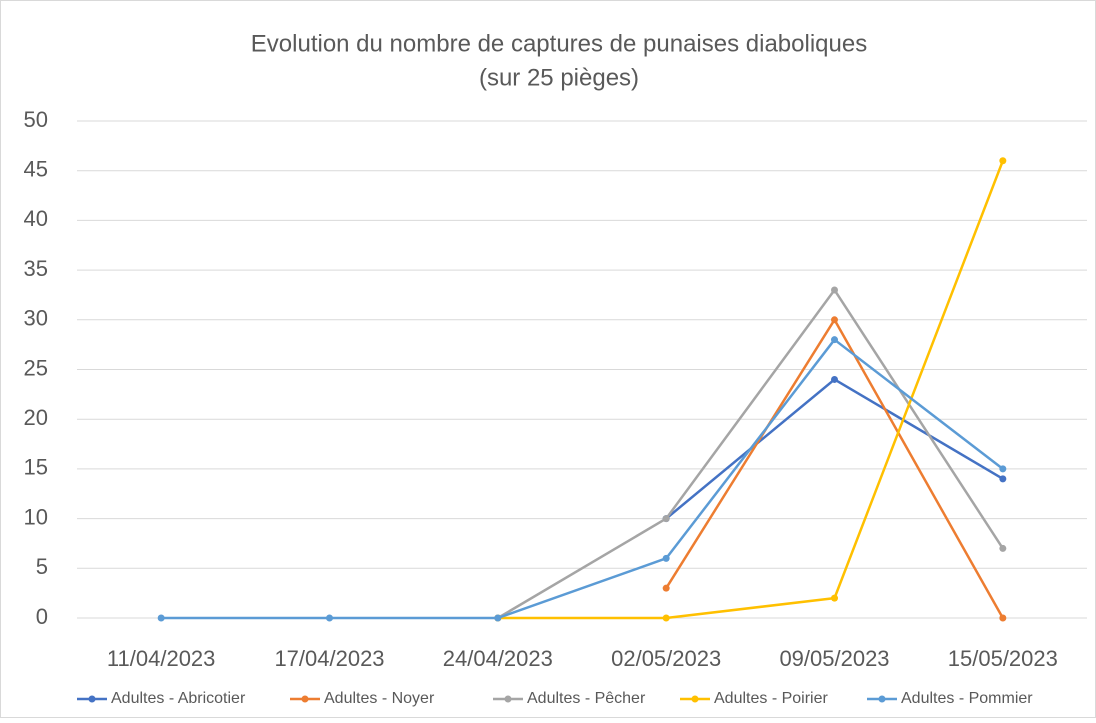  What do you see at coordinates (42, 566) in the screenshot?
I see `y-tick-label: 5` at bounding box center [42, 566].